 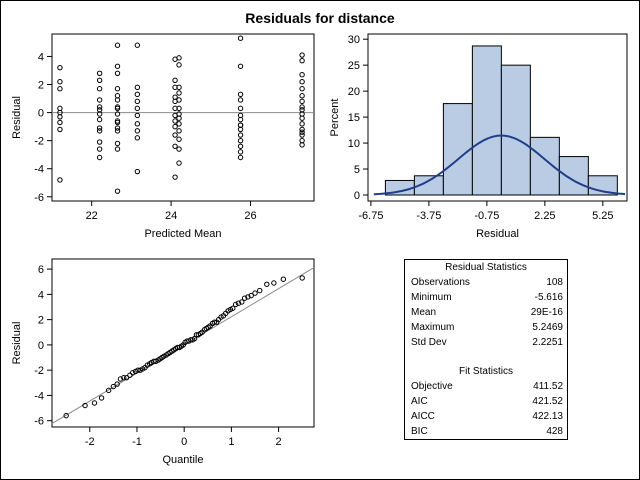 I want to click on y-tick-label: 5, so click(x=357, y=170).